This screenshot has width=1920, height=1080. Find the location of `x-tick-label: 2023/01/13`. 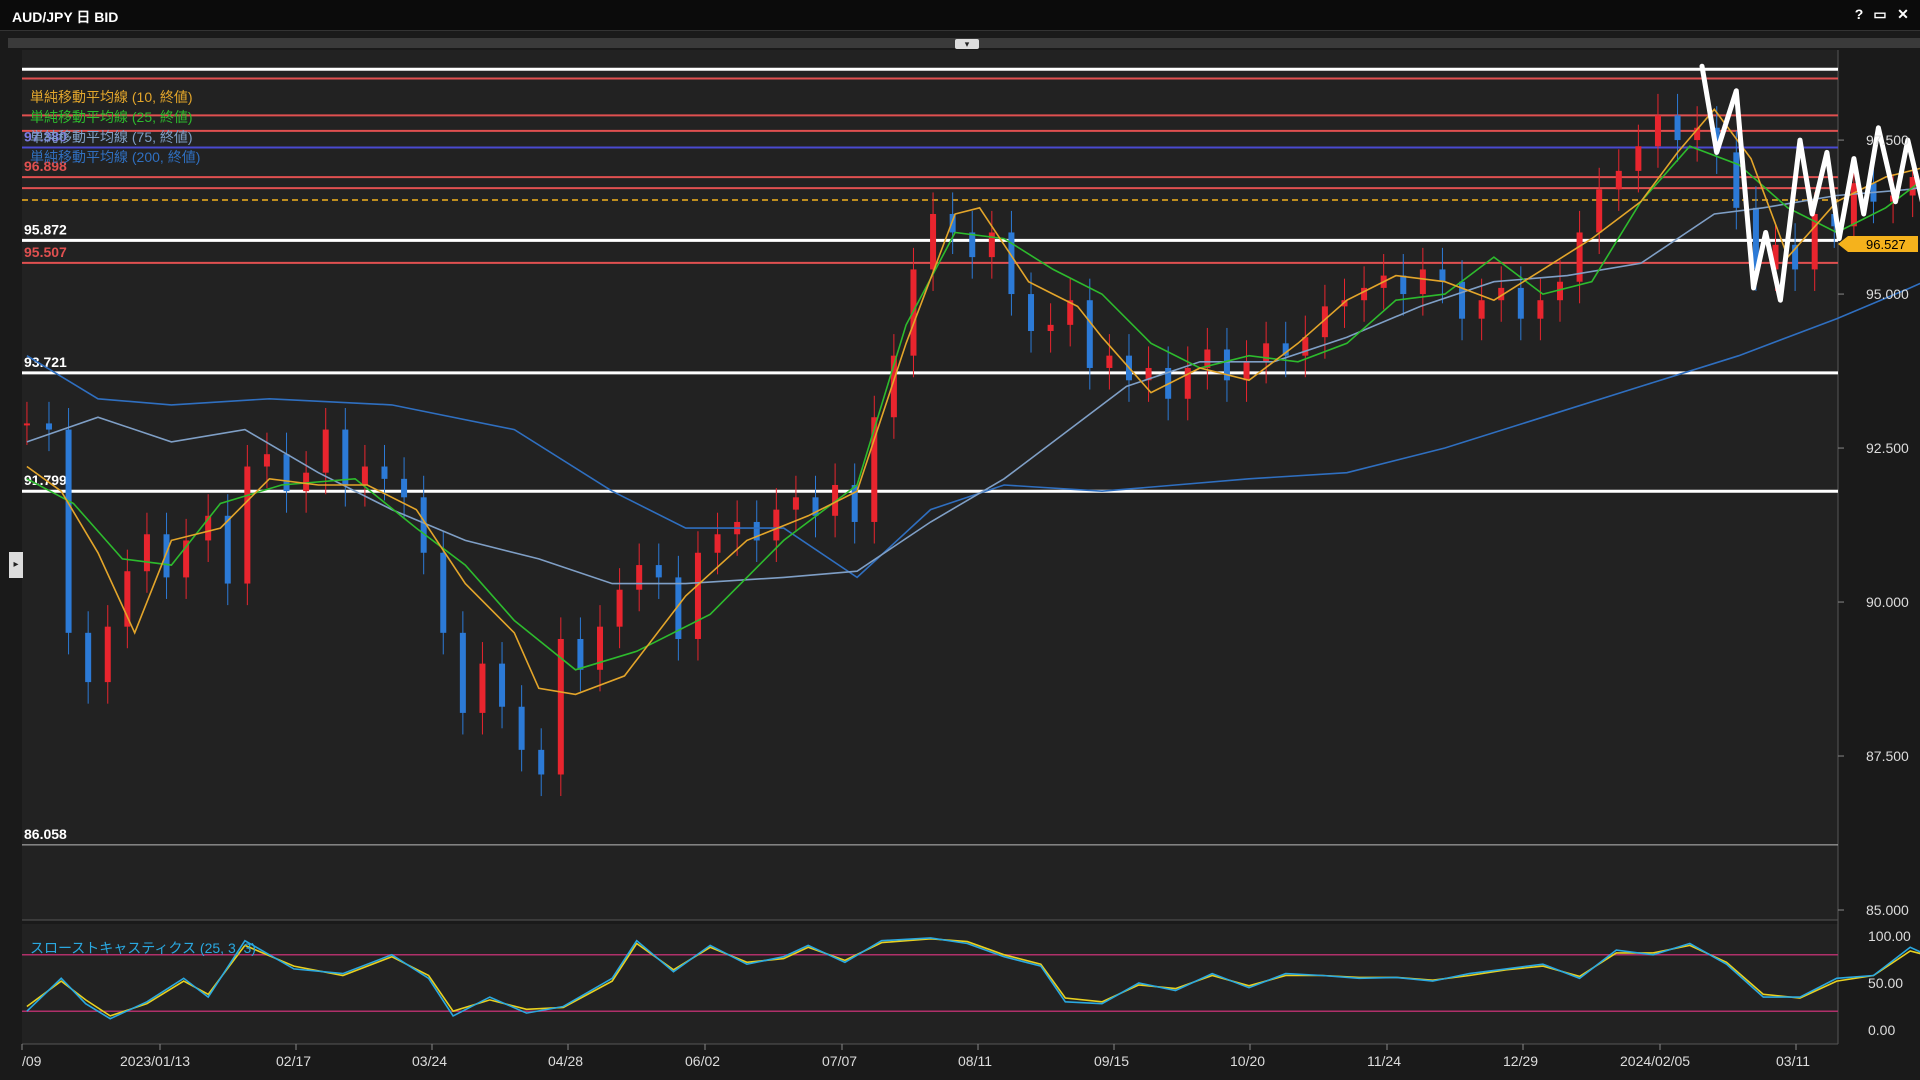

x-tick-label: 2023/01/13 is located at coordinates (155, 1061).